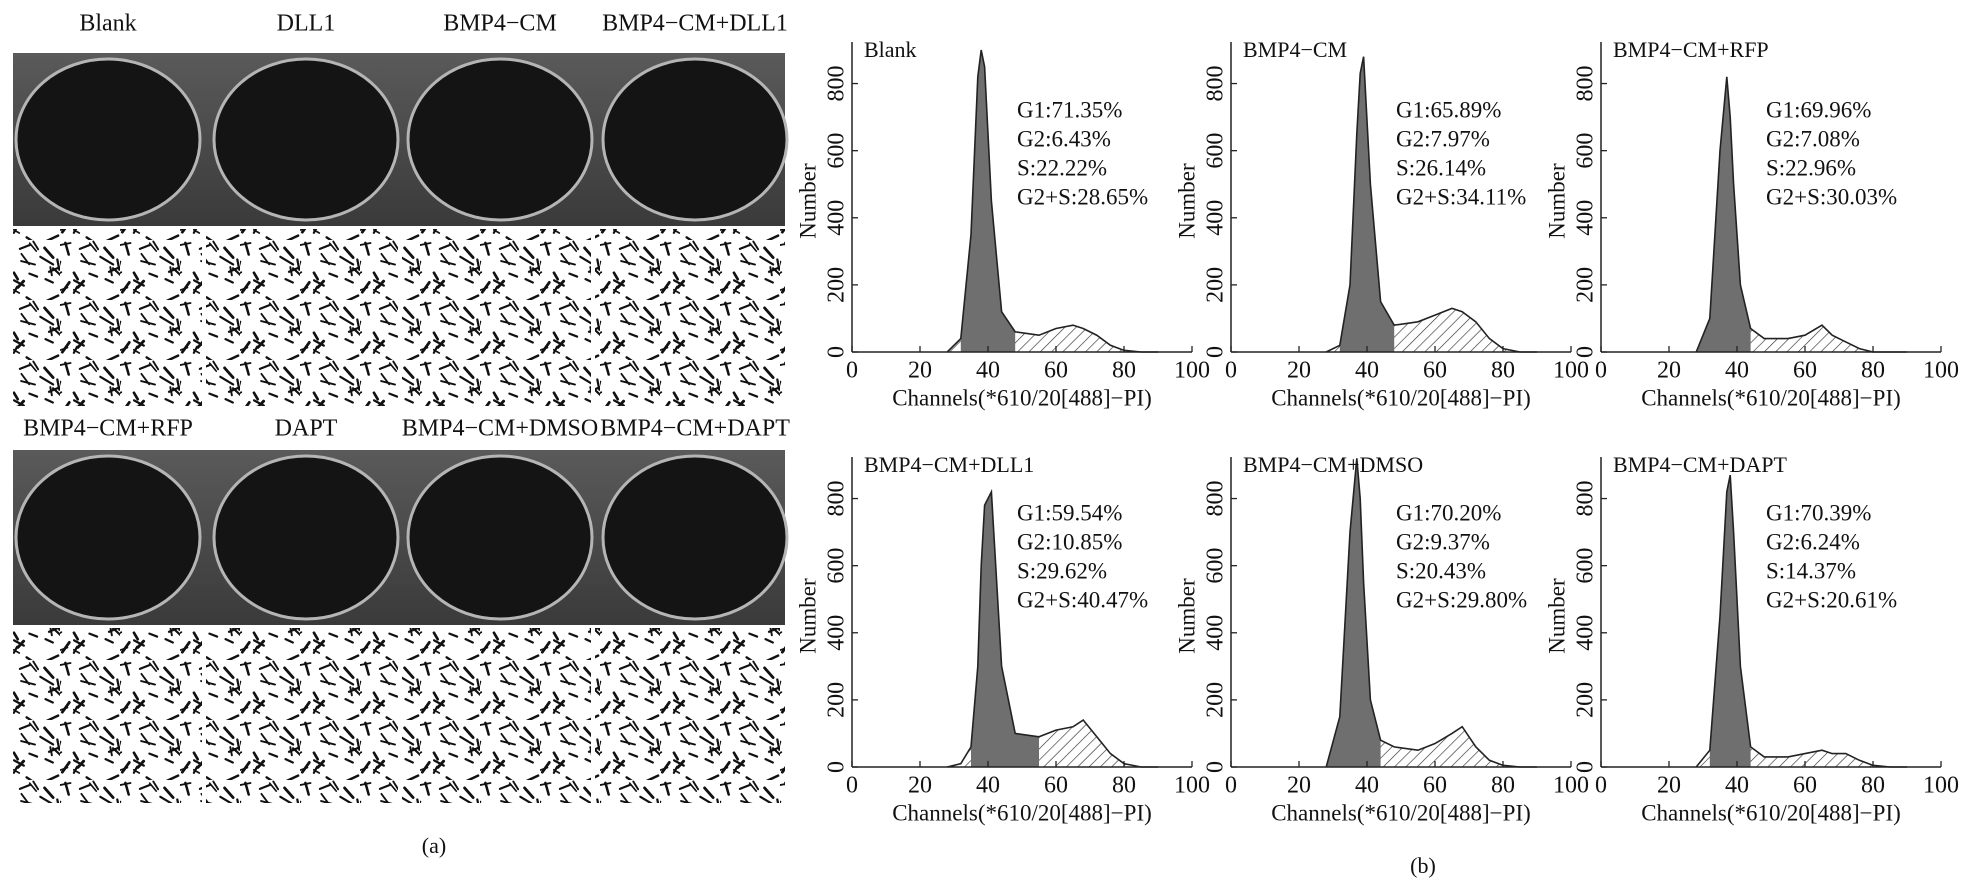 Image resolution: width=1972 pixels, height=880 pixels. What do you see at coordinates (1441, 167) in the screenshot?
I see `stat-annotation: S:26.14%` at bounding box center [1441, 167].